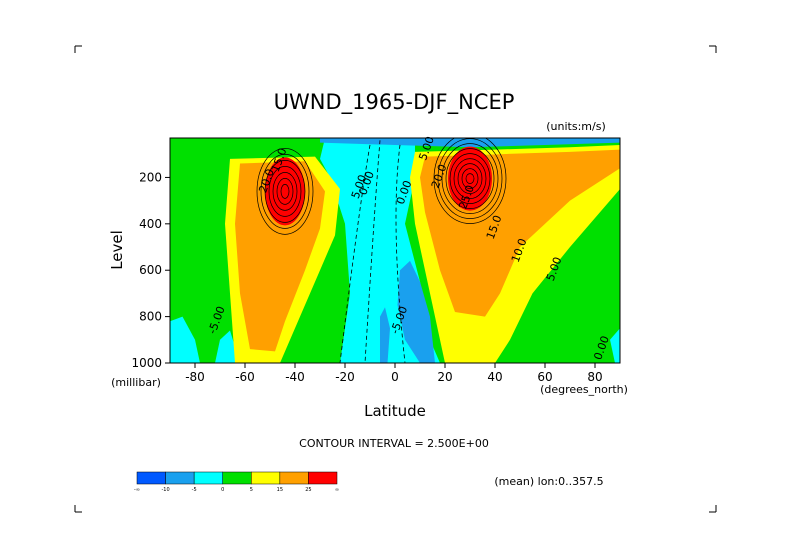  Describe the element at coordinates (395, 377) in the screenshot. I see `x-tick-label: 0` at that location.